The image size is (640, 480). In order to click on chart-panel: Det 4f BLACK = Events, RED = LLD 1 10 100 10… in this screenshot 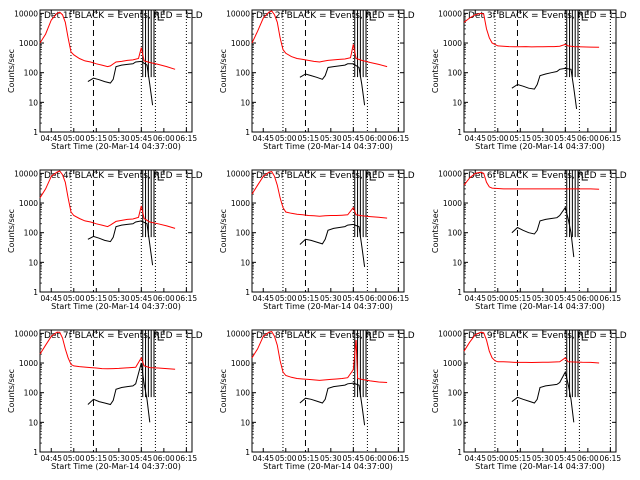, I will do `click(105, 240)`.